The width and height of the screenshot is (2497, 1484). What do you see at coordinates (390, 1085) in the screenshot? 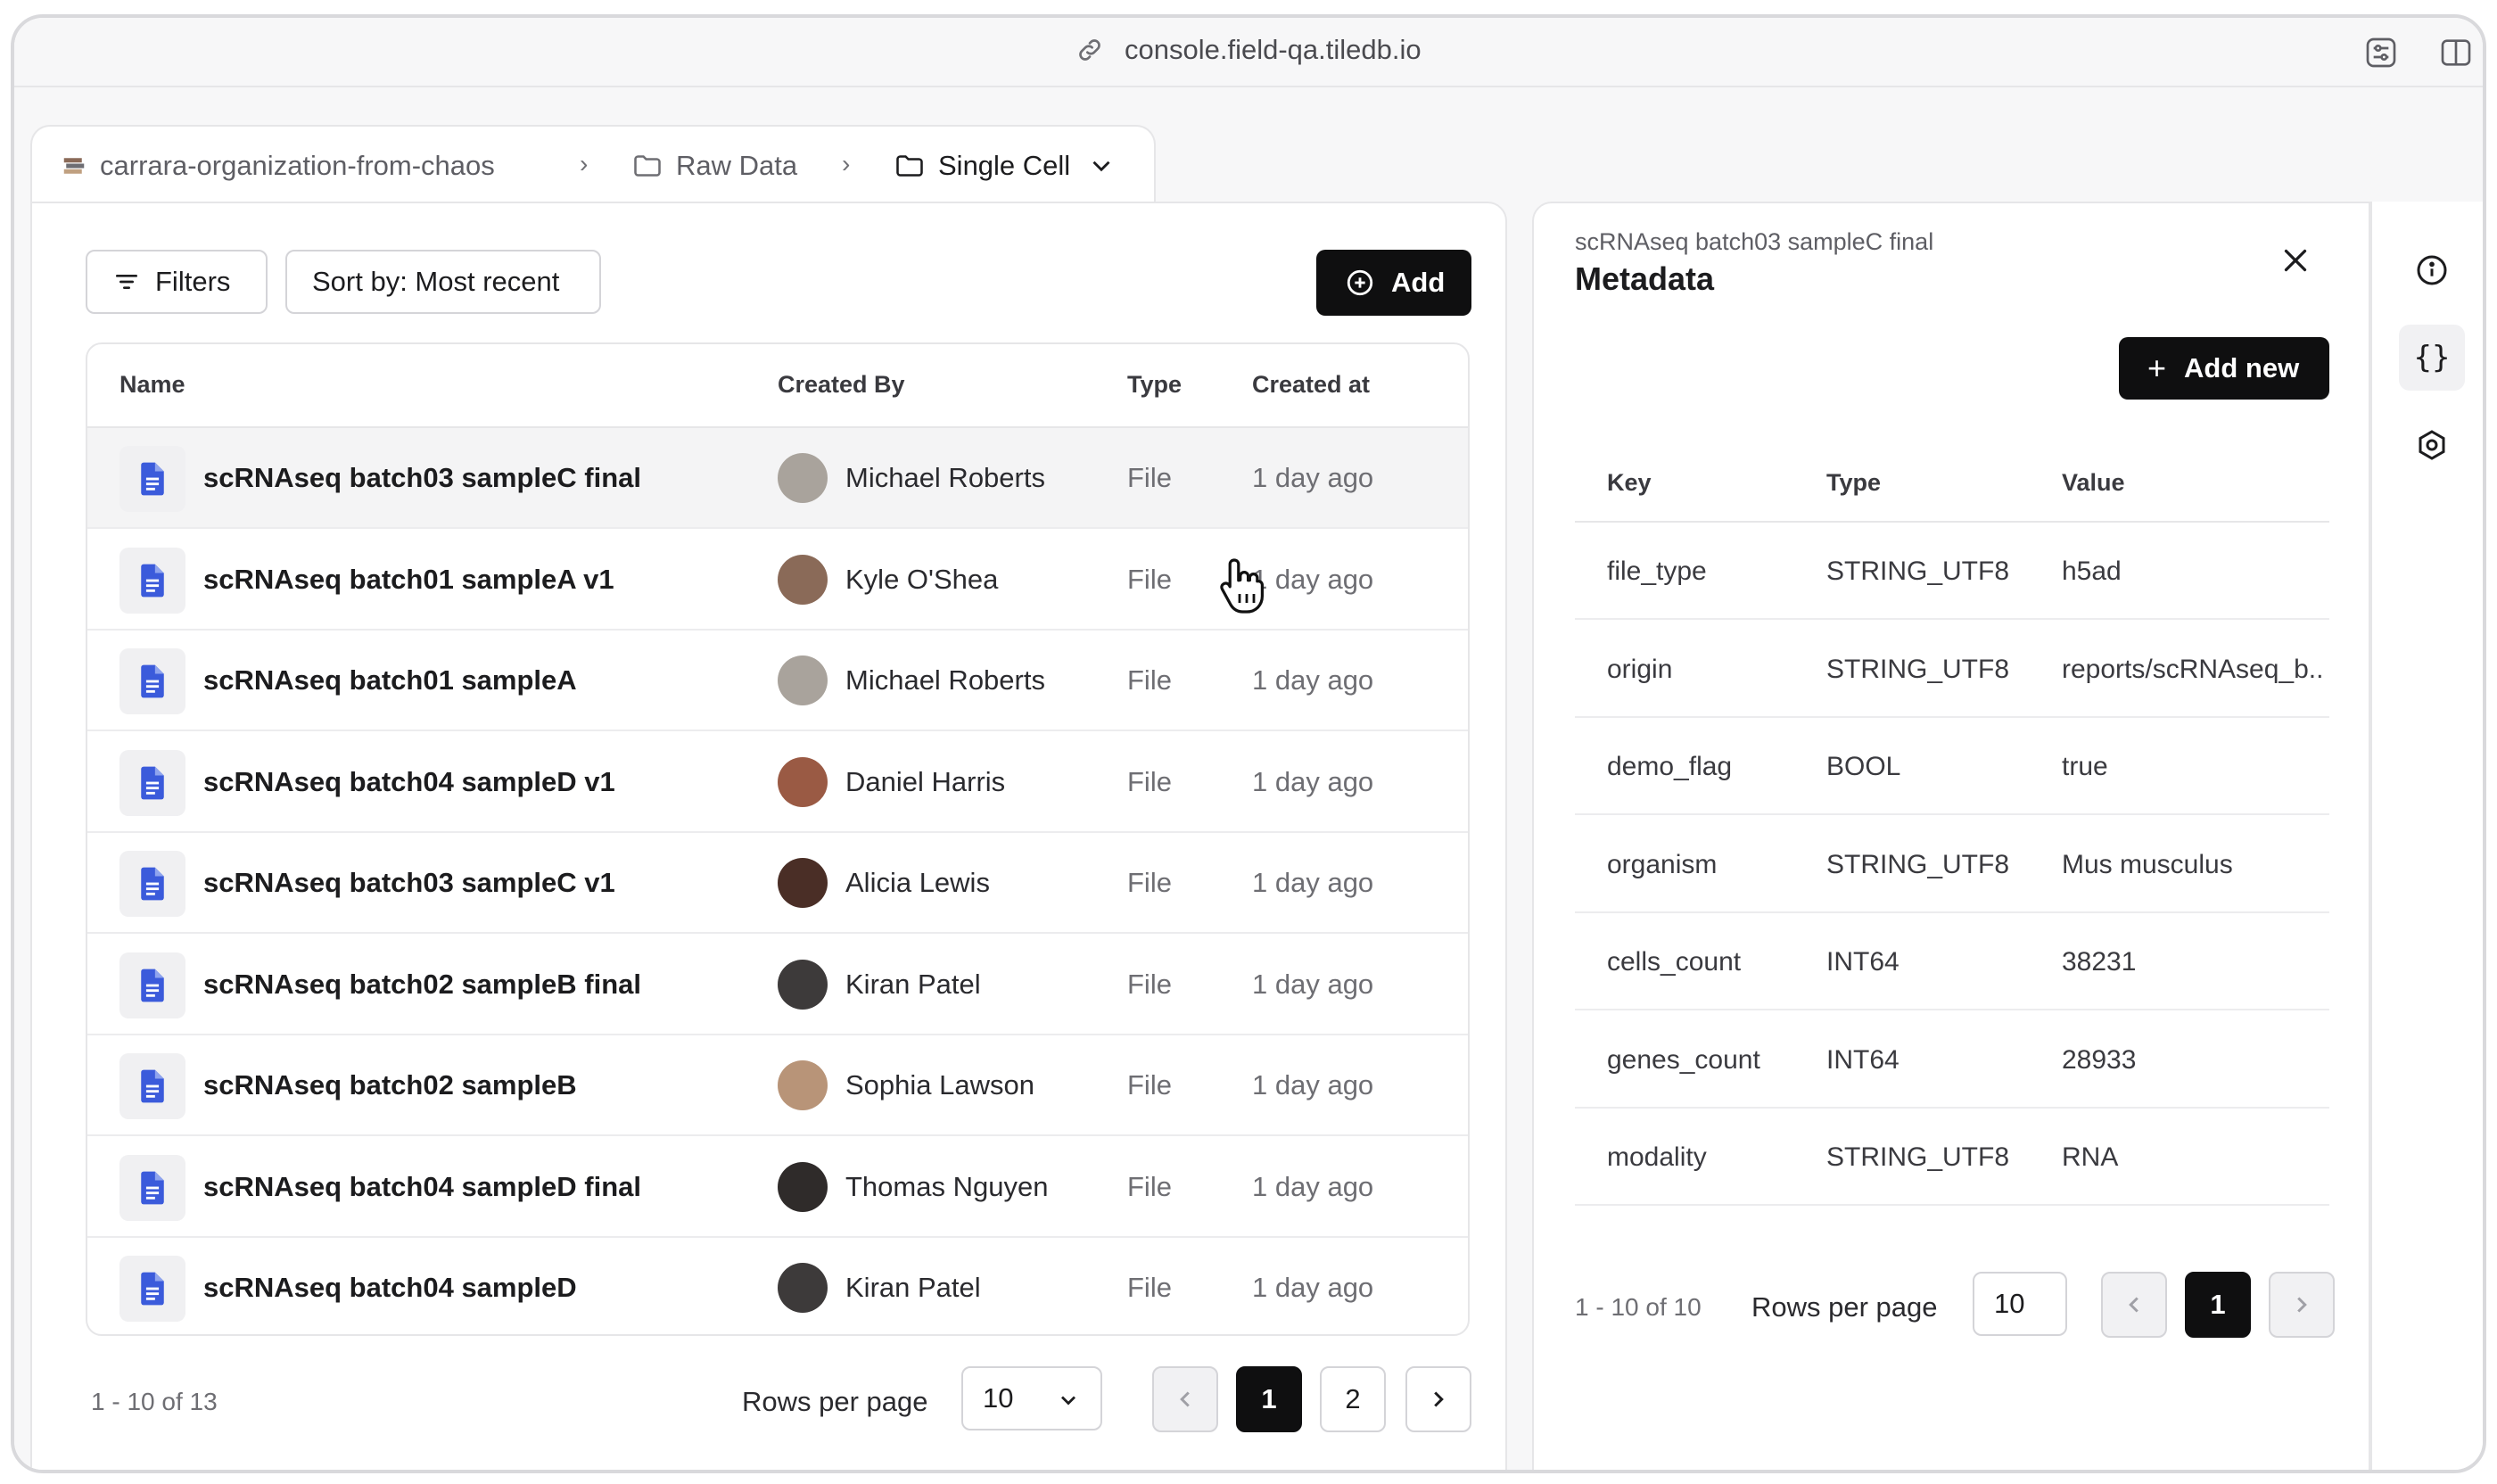
I see `file-name: scRNAseq batch02 sampleB` at bounding box center [390, 1085].